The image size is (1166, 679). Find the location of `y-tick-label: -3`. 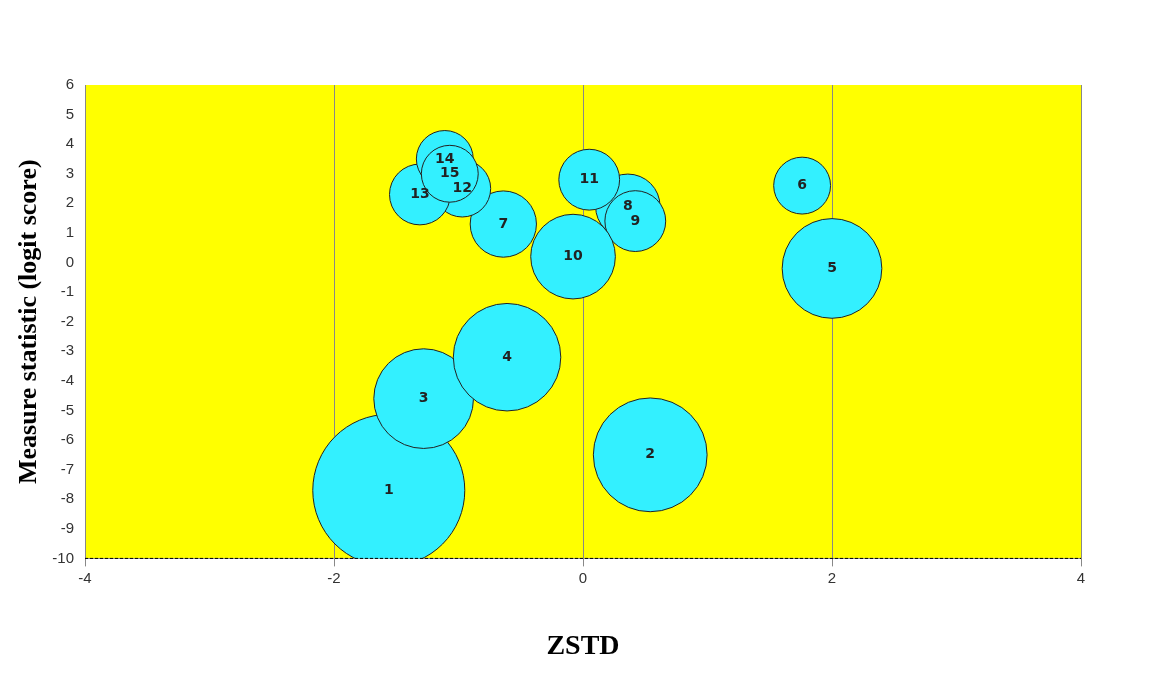

y-tick-label: -3 is located at coordinates (67, 350).